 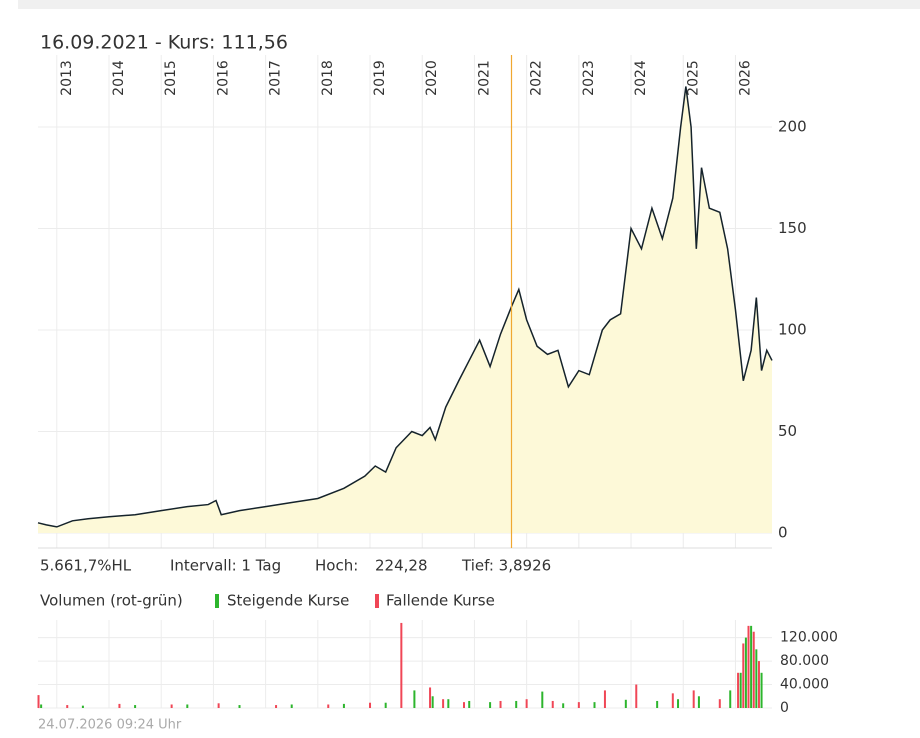 What do you see at coordinates (288, 601) in the screenshot?
I see `legend-label: Steigende Kurse` at bounding box center [288, 601].